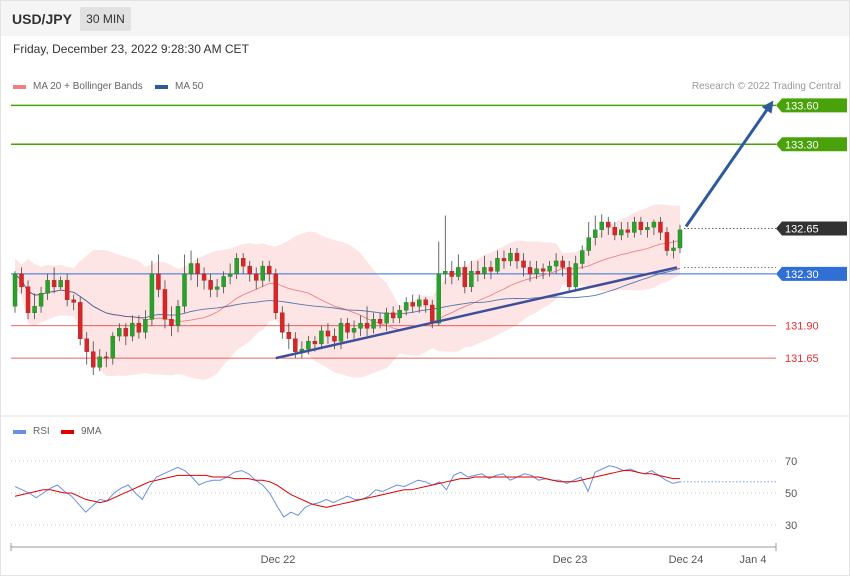  Describe the element at coordinates (729, 164) in the screenshot. I see `trend-arrow` at that location.